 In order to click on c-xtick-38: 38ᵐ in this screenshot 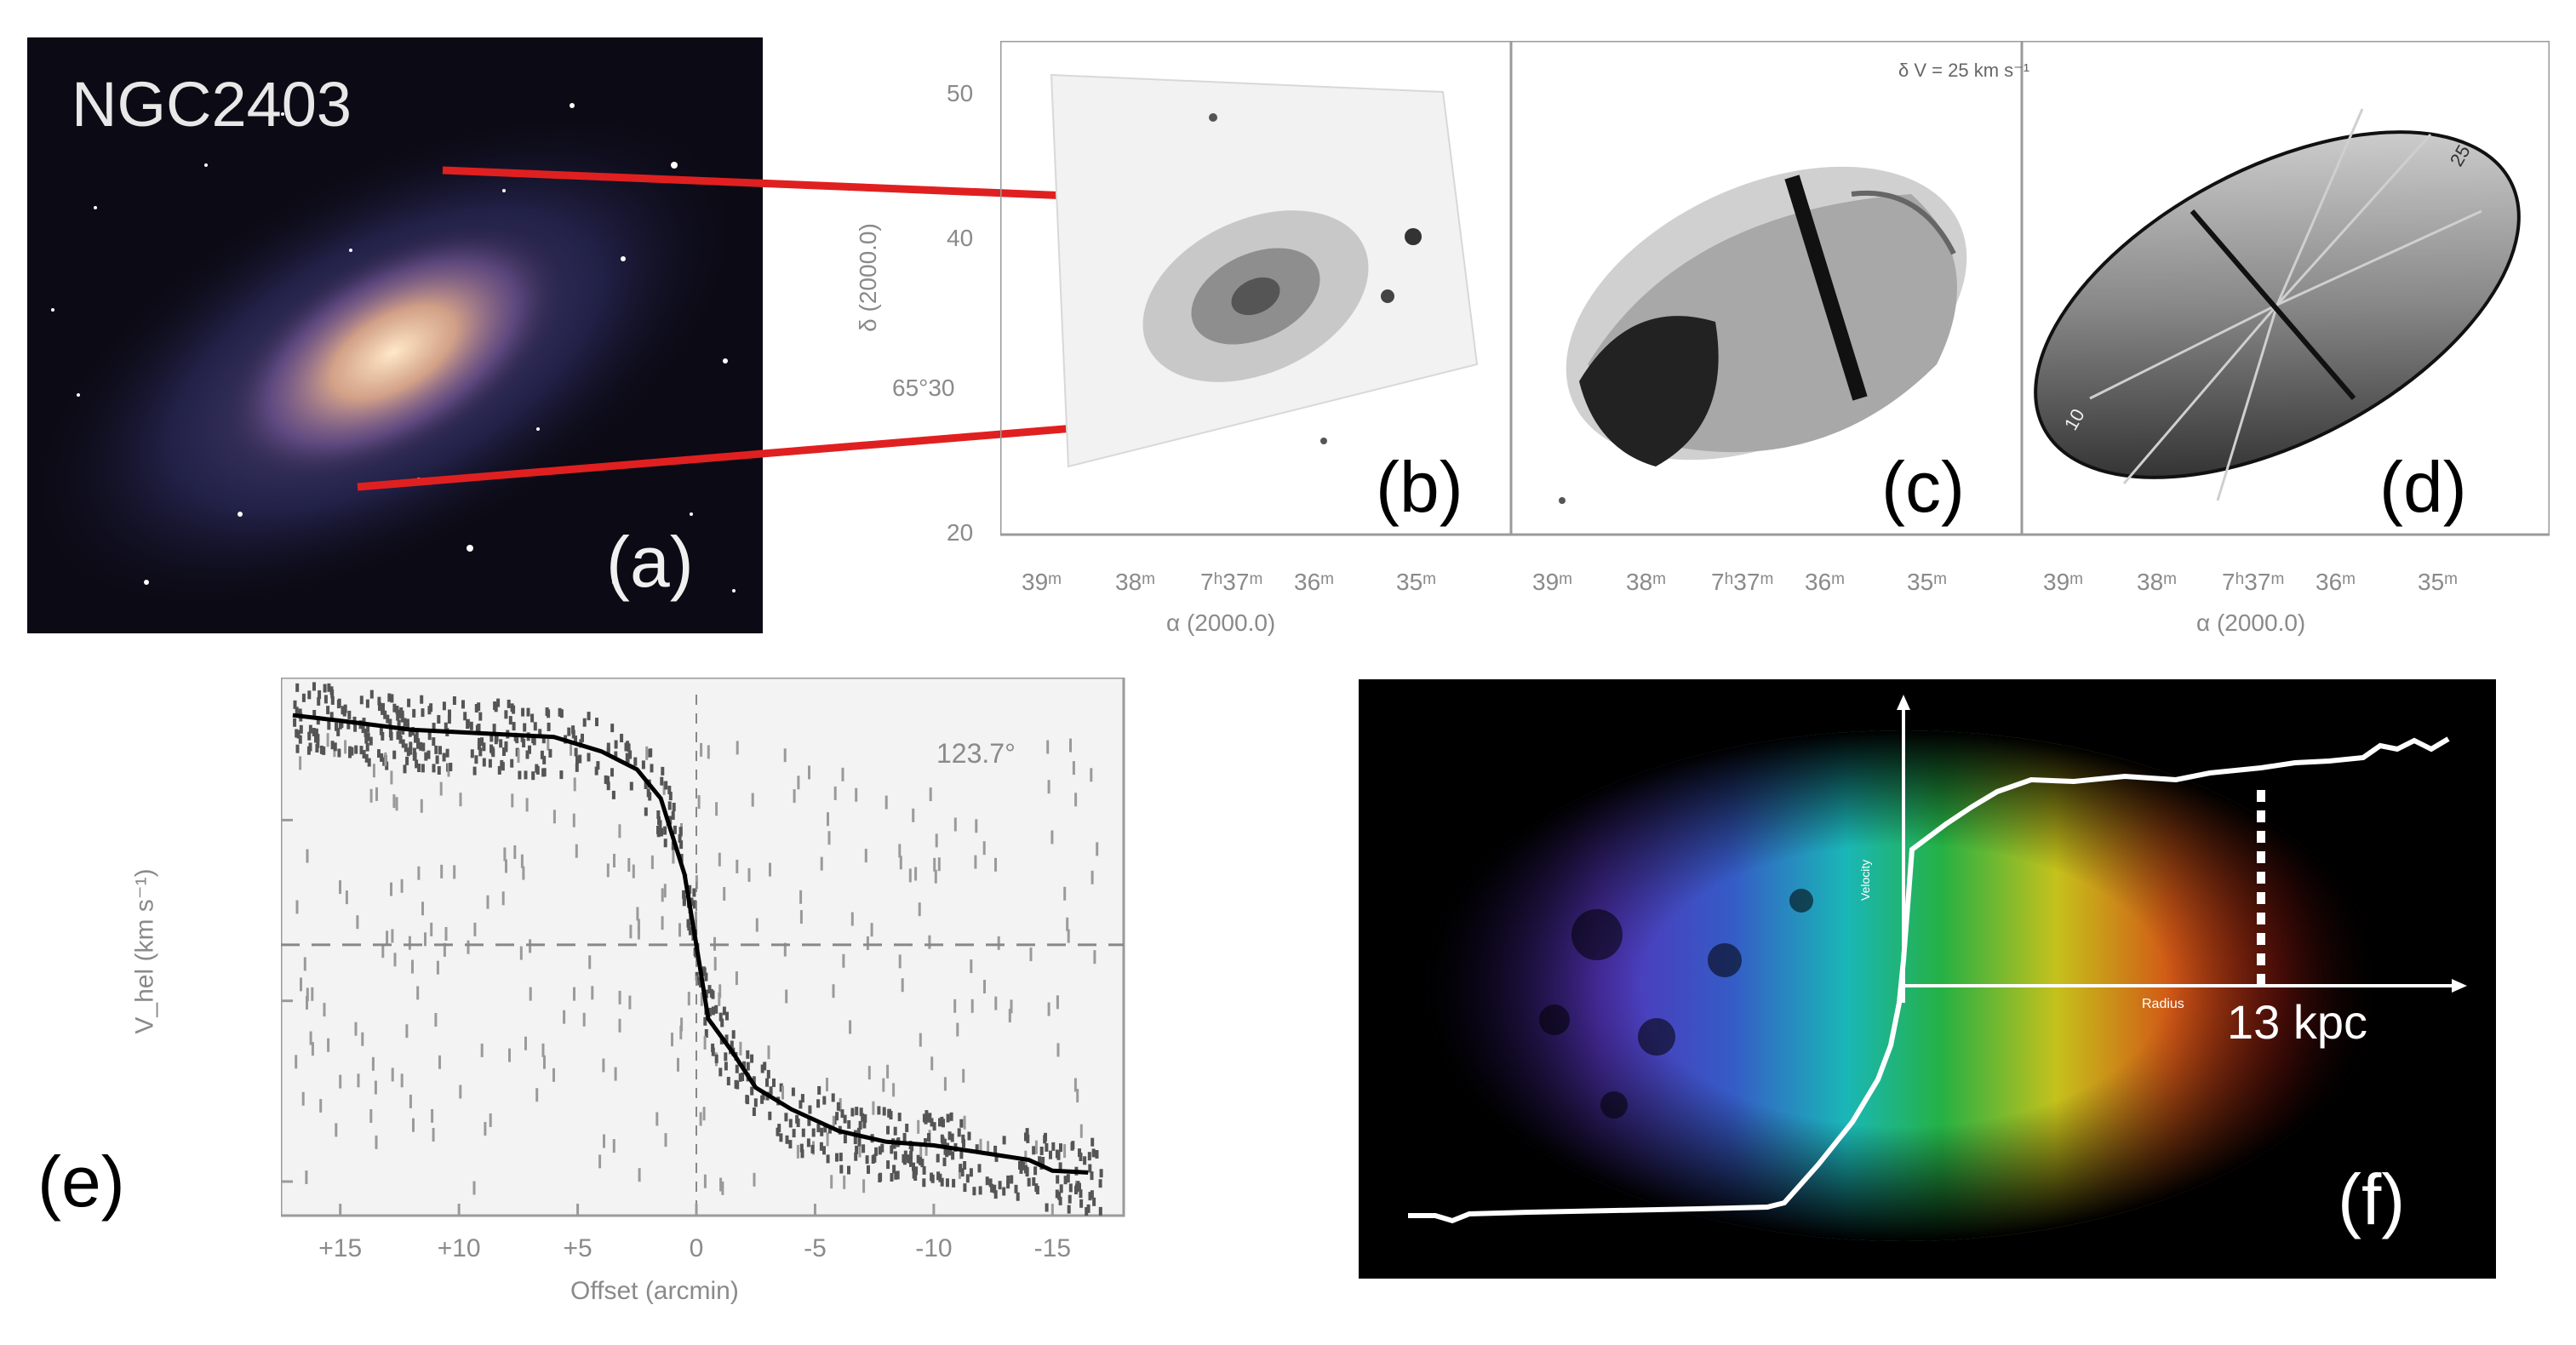, I will do `click(1646, 582)`.